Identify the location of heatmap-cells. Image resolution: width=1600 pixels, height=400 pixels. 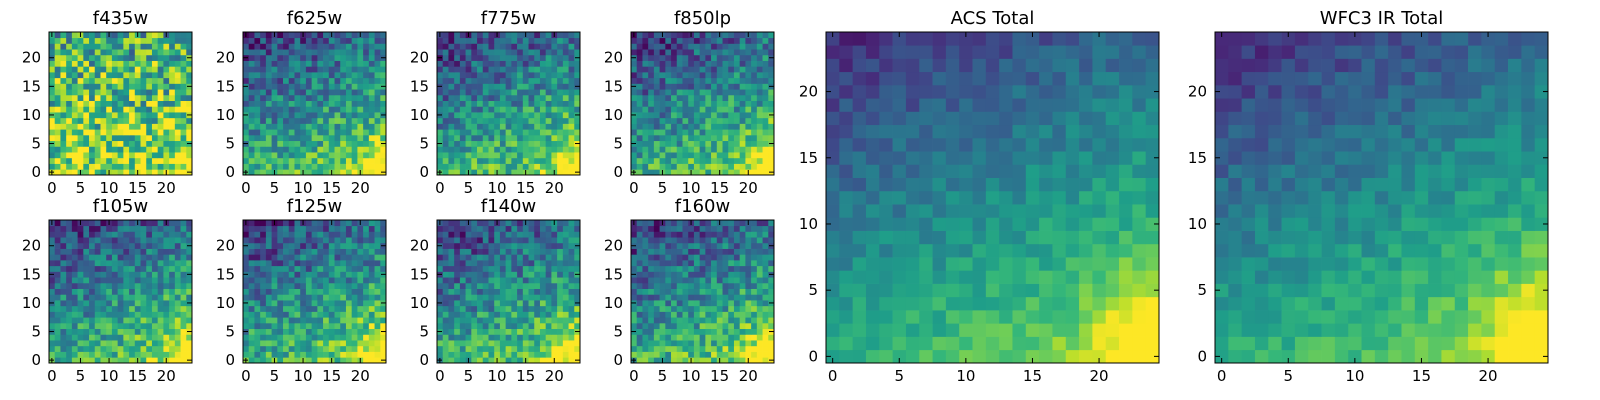
(315, 104).